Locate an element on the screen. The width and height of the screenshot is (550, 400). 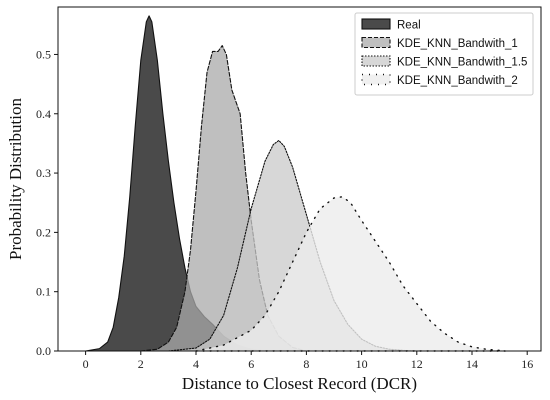
x-tick-label: 8 is located at coordinates (306, 364).